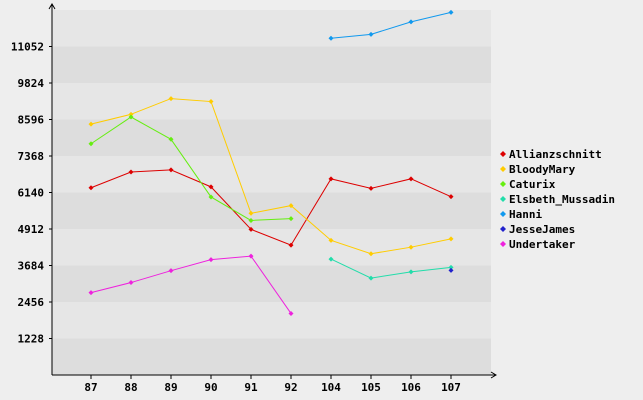  I want to click on legend-marker-hanni, so click(503, 214).